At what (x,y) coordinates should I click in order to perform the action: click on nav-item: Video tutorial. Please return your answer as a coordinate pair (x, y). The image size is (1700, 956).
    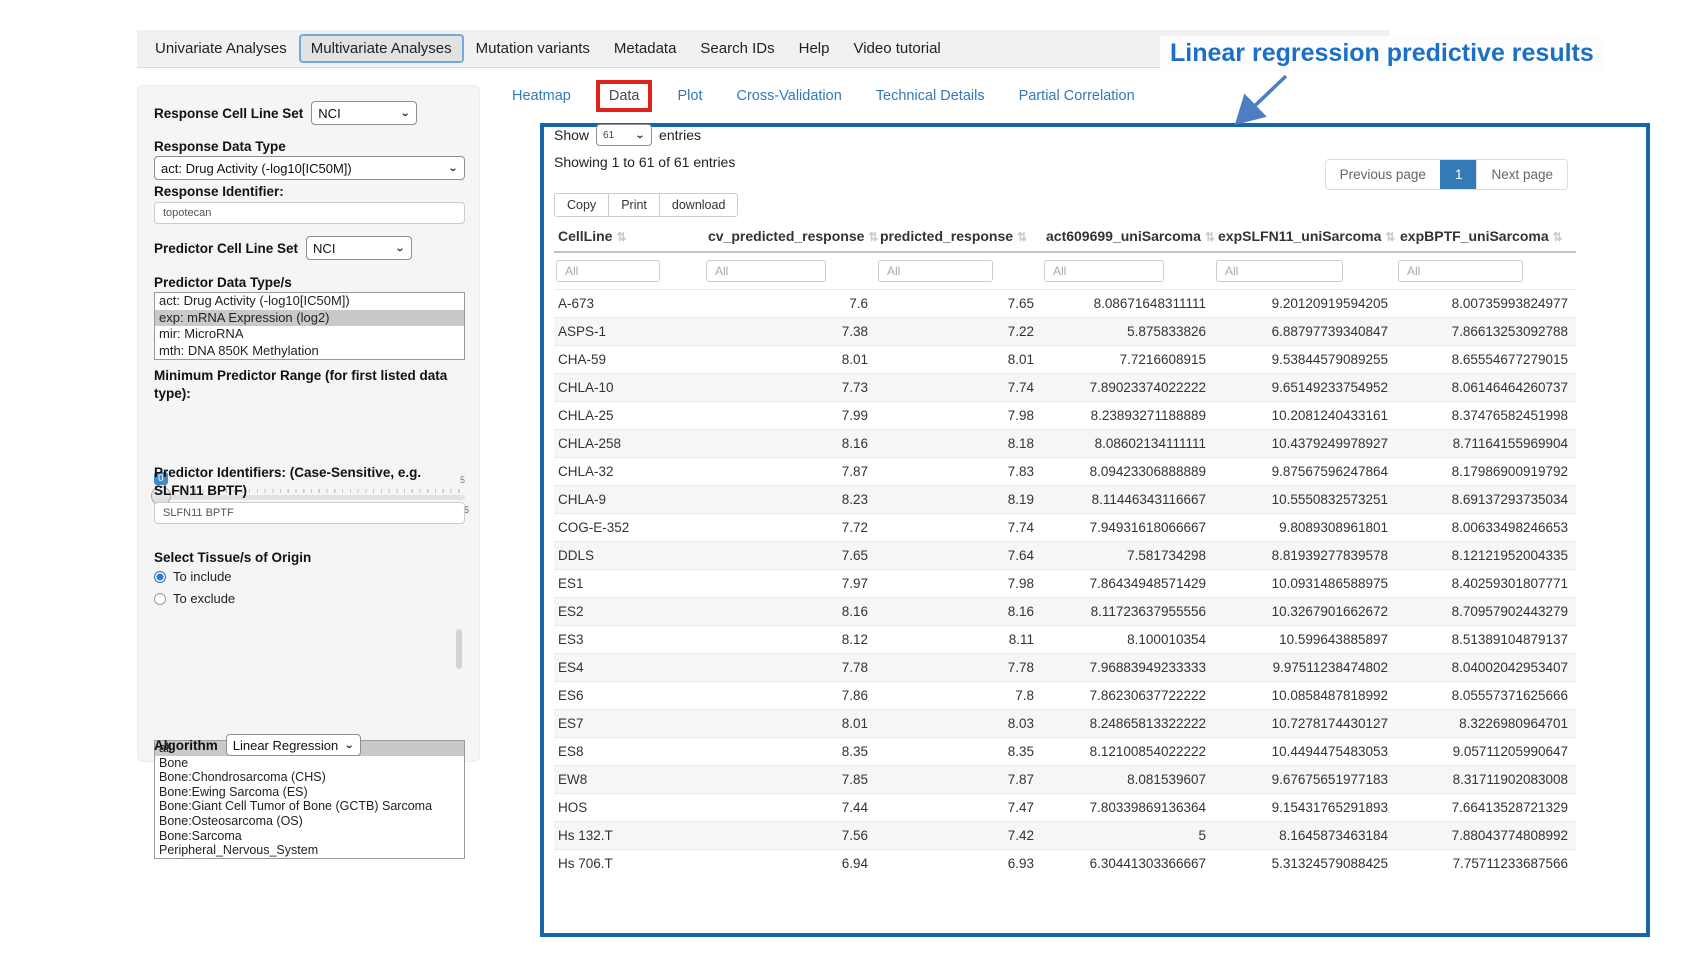
    Looking at the image, I should click on (897, 48).